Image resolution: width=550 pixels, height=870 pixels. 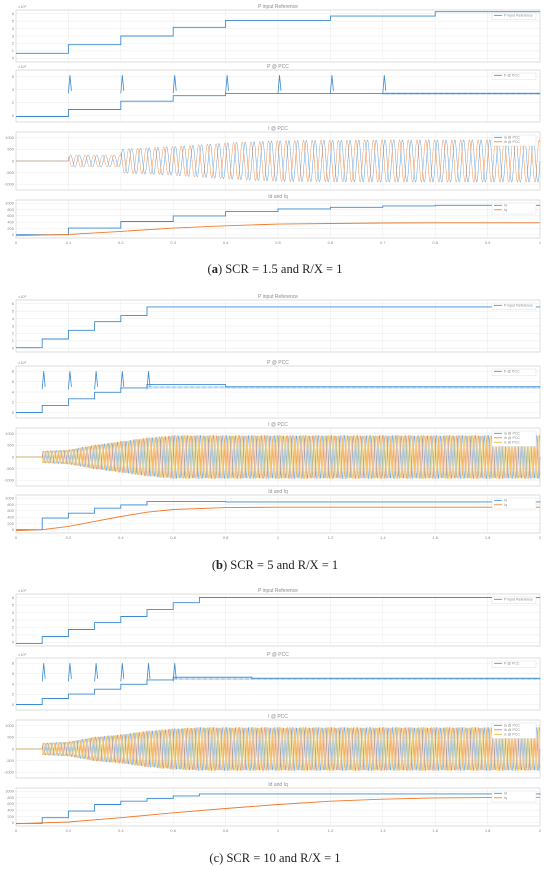 What do you see at coordinates (505, 501) in the screenshot?
I see `chart-b-panel-4-legend-label: Id` at bounding box center [505, 501].